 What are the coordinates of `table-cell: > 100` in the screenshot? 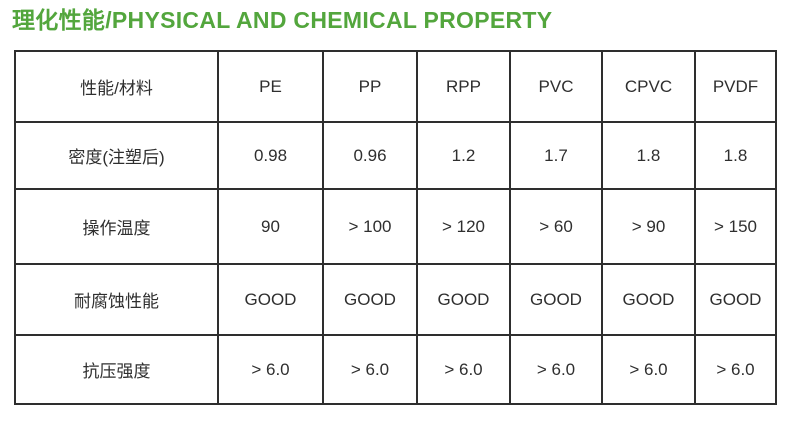 It's located at (370, 226).